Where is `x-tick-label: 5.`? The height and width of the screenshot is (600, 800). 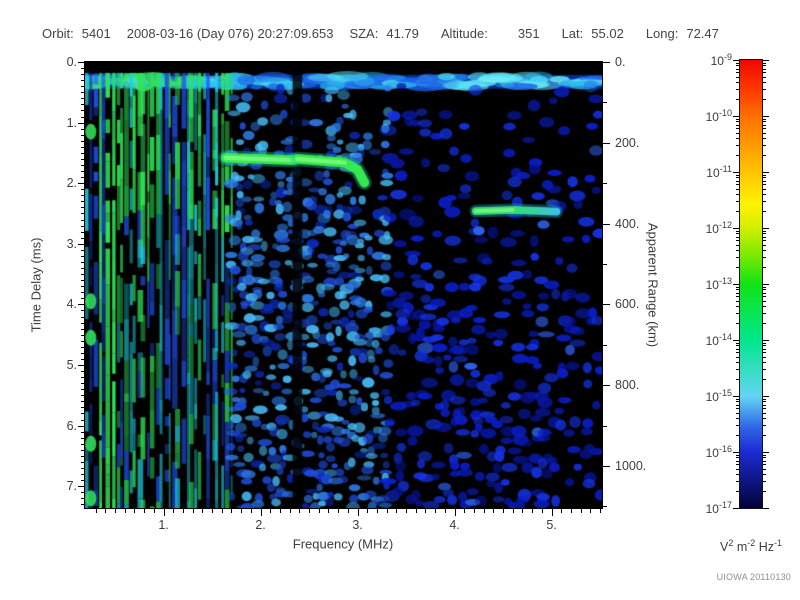 x-tick-label: 5. is located at coordinates (551, 525).